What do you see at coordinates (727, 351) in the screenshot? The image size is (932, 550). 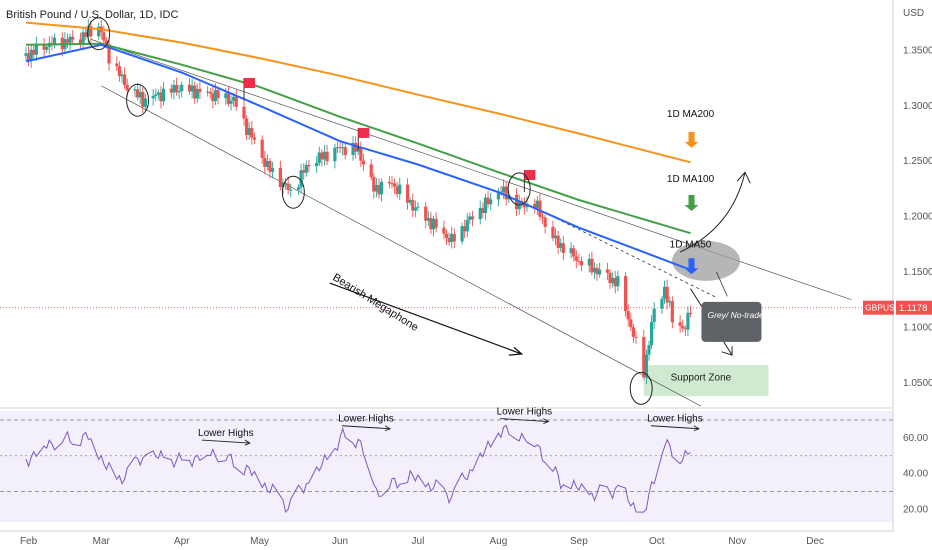 I see `projection-down-arrowhead` at bounding box center [727, 351].